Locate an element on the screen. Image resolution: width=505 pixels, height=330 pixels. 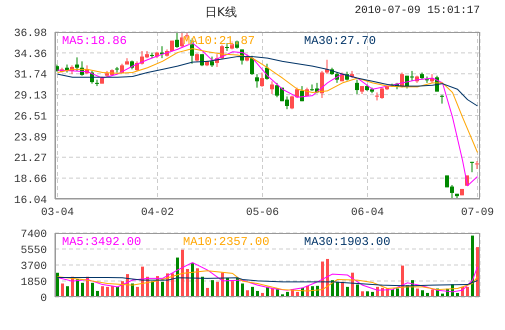
x-tick-label: 04-02 is located at coordinates (157, 212).